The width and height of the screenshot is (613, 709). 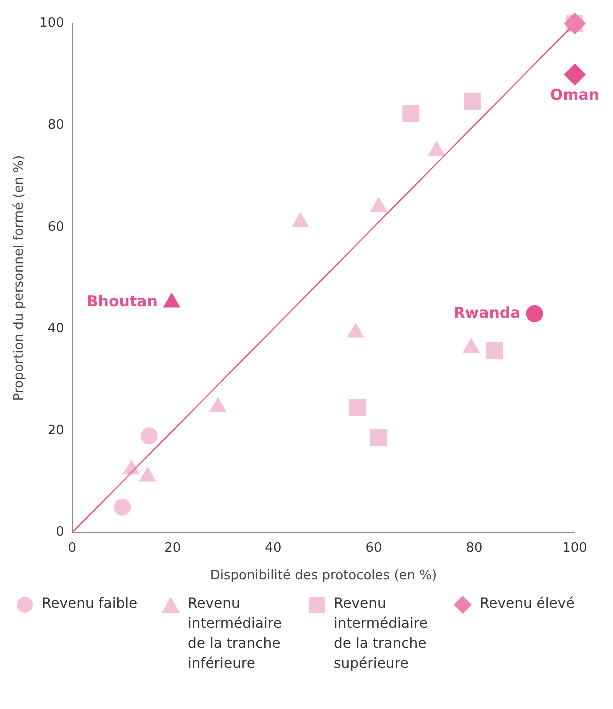 I want to click on y-tick-label: 0, so click(x=60, y=532).